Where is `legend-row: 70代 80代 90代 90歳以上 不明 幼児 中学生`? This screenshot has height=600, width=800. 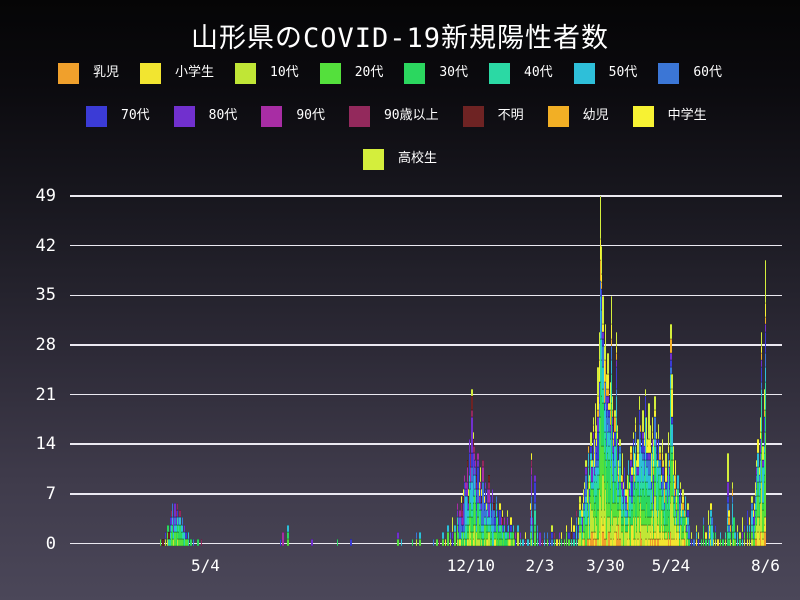
legend-row: 70代 80代 90代 90歳以上 不明 幼児 中学生 is located at coordinates (400, 116).